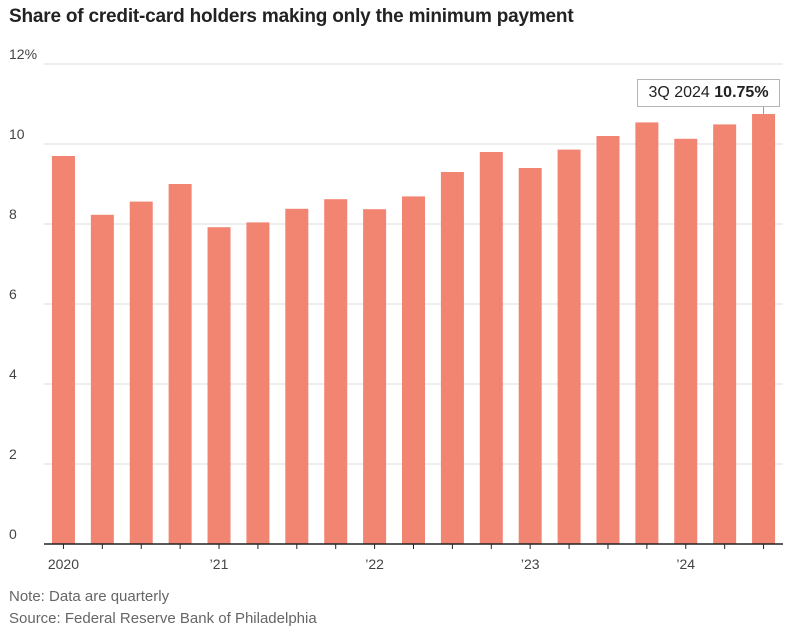 The height and width of the screenshot is (636, 795). I want to click on x-tick-label: ’21, so click(219, 564).